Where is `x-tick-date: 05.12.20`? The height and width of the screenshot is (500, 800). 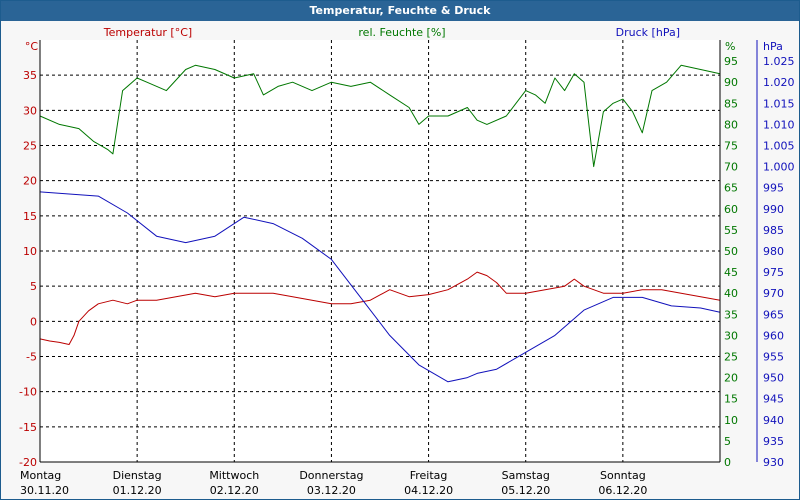
x-tick-date: 05.12.20 is located at coordinates (525, 490).